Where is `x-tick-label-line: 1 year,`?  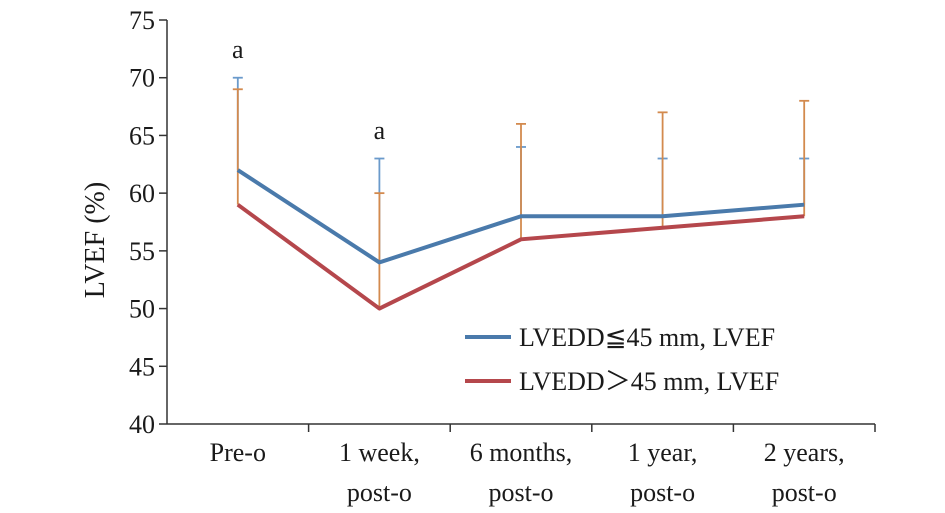
x-tick-label-line: 1 year, is located at coordinates (663, 452).